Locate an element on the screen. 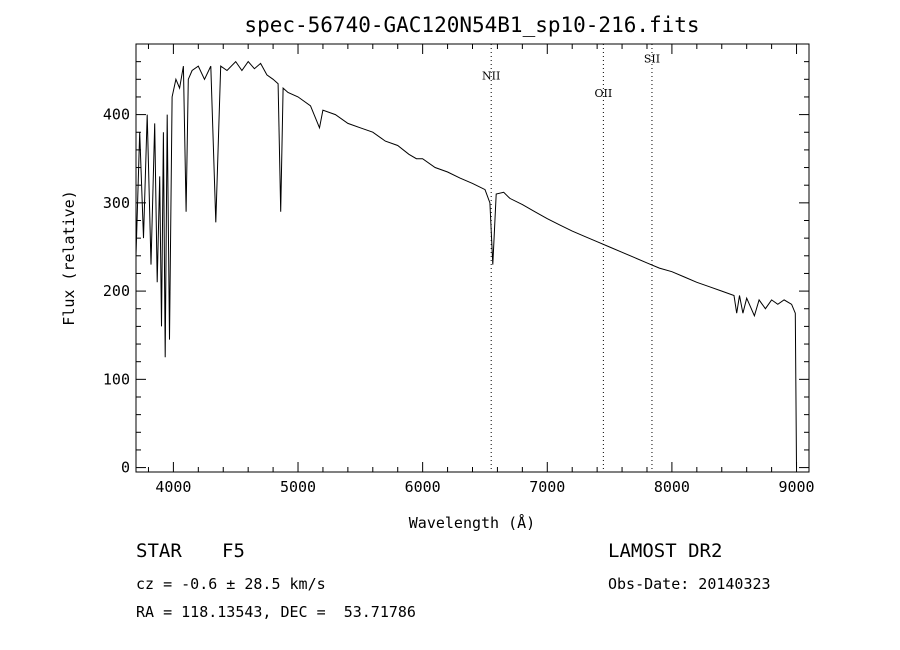 This screenshot has width=900, height=650. object-class: STAR is located at coordinates (159, 551).